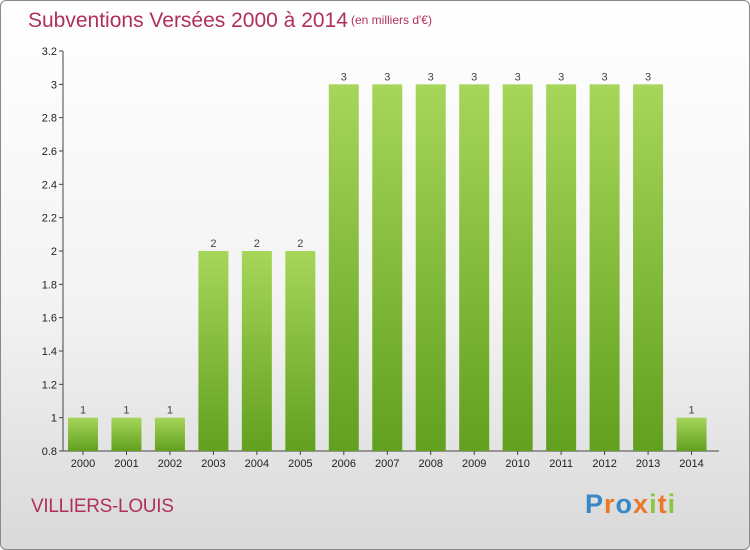  Describe the element at coordinates (170, 464) in the screenshot. I see `x-tick-label: 2002` at that location.